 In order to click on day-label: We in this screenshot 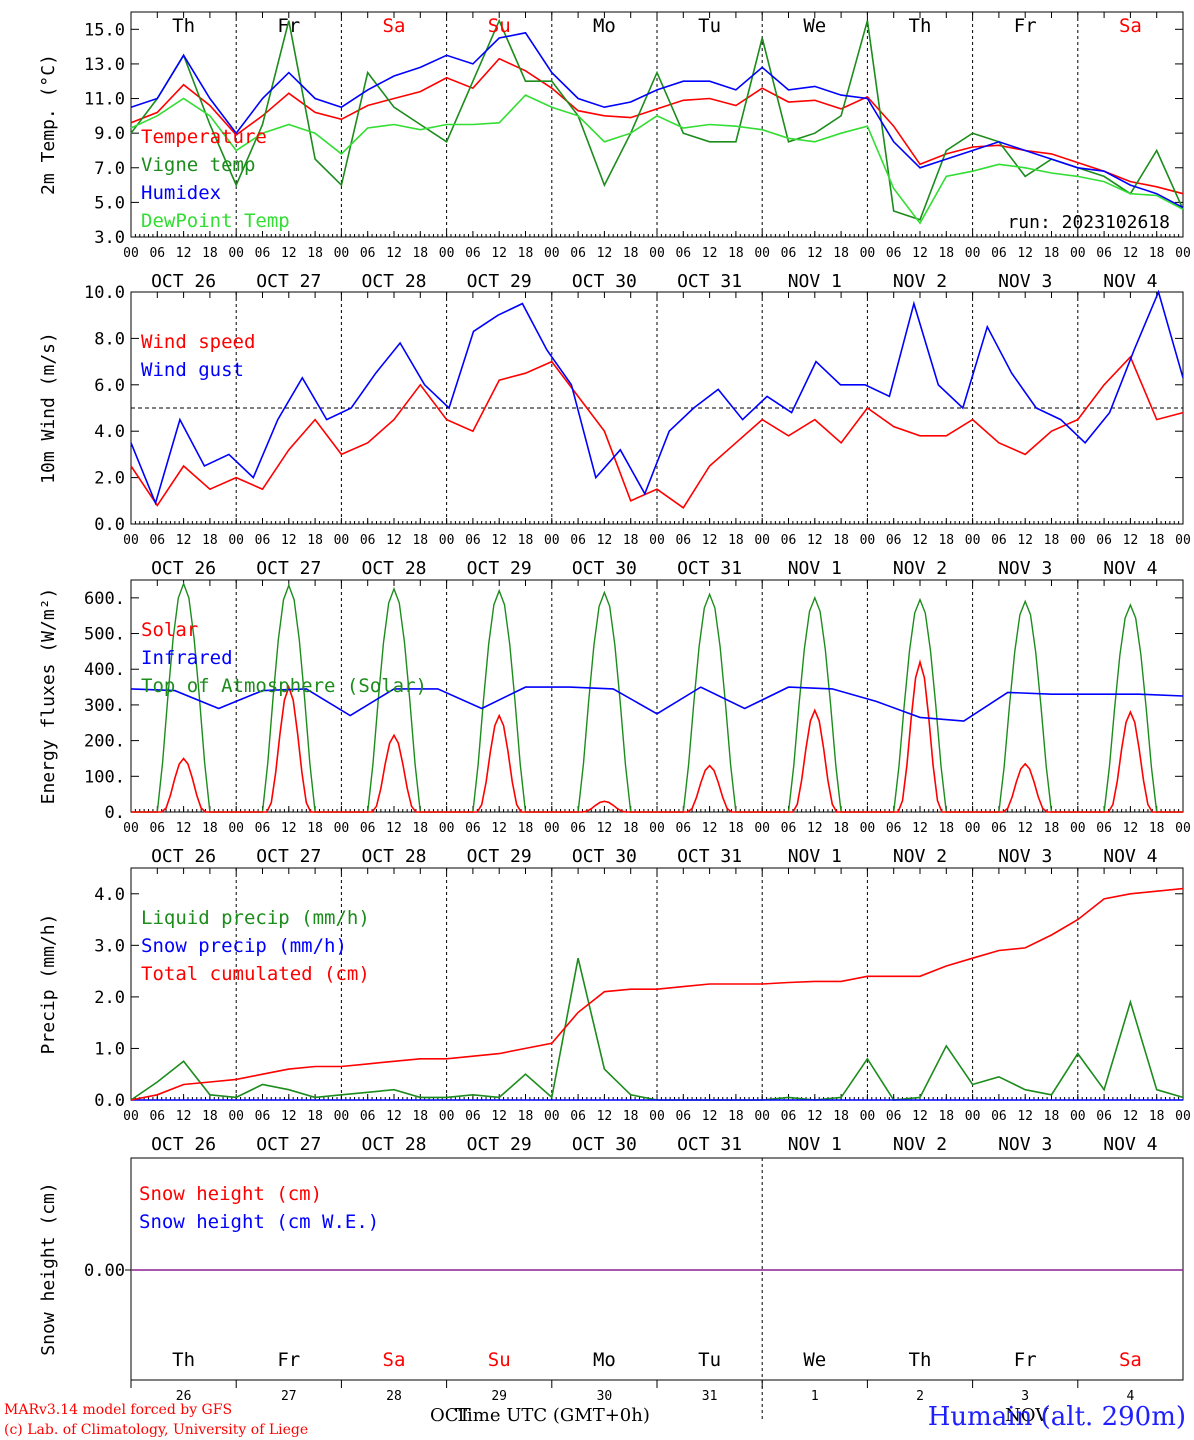, I will do `click(814, 26)`.